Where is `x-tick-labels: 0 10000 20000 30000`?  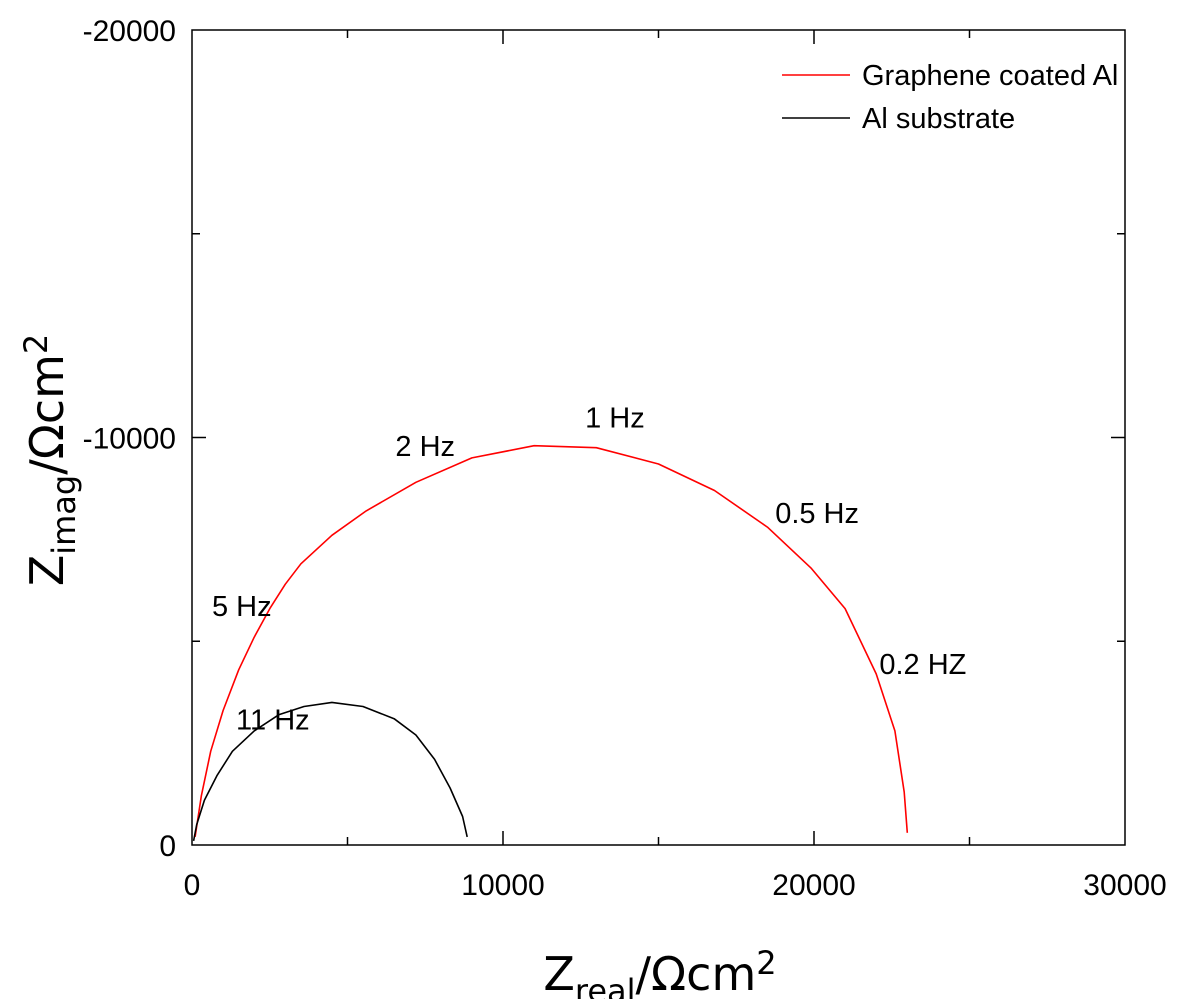 x-tick-labels: 0 10000 20000 30000 is located at coordinates (675, 885).